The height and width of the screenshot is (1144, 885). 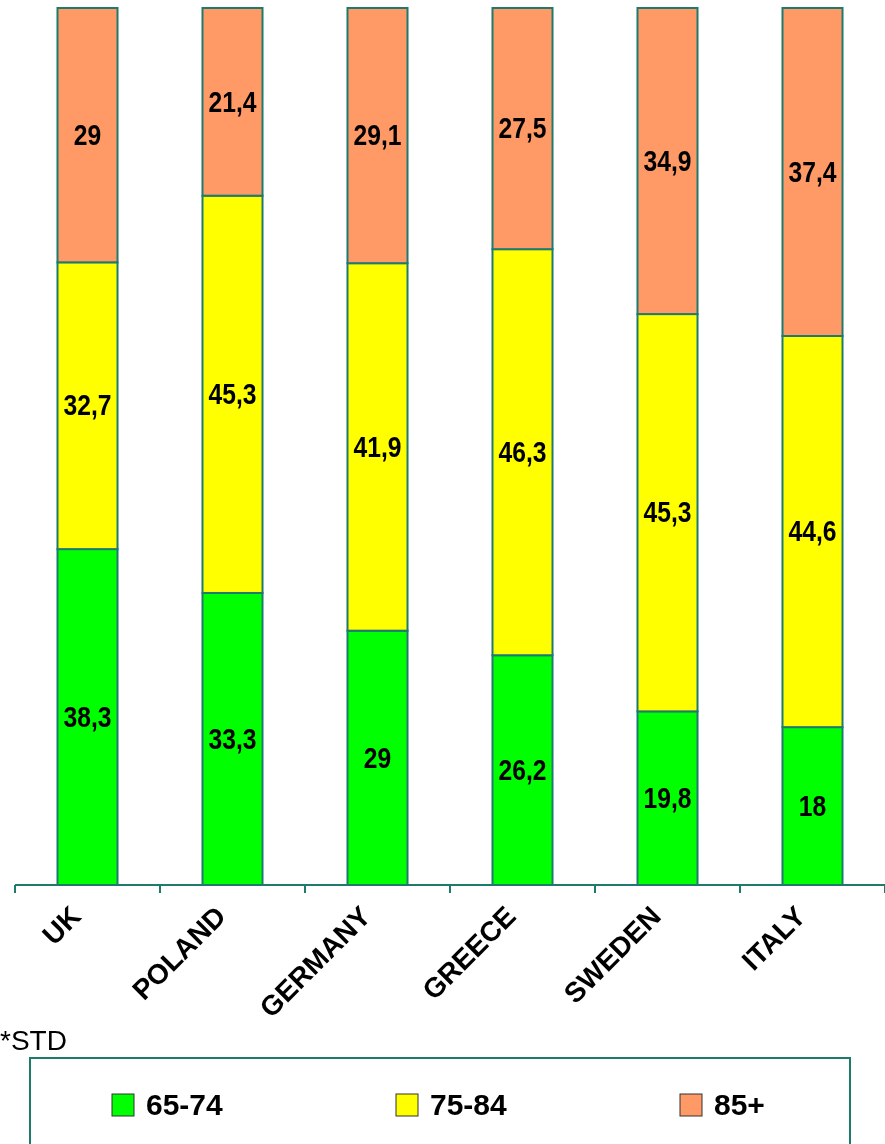 What do you see at coordinates (232, 739) in the screenshot?
I see `data-label: 33,3` at bounding box center [232, 739].